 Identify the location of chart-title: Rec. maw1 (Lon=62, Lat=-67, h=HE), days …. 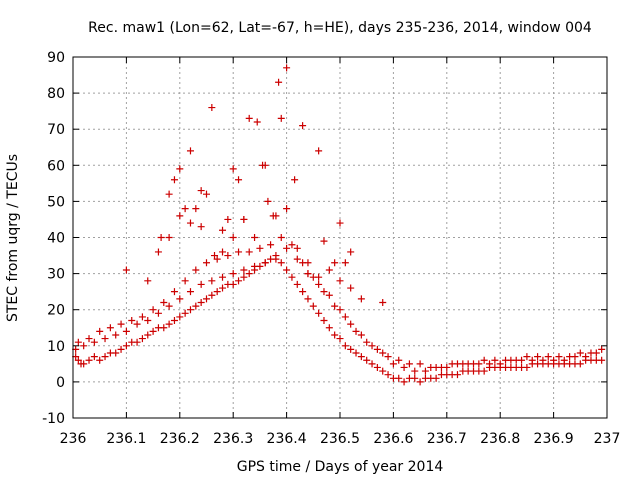
(340, 28).